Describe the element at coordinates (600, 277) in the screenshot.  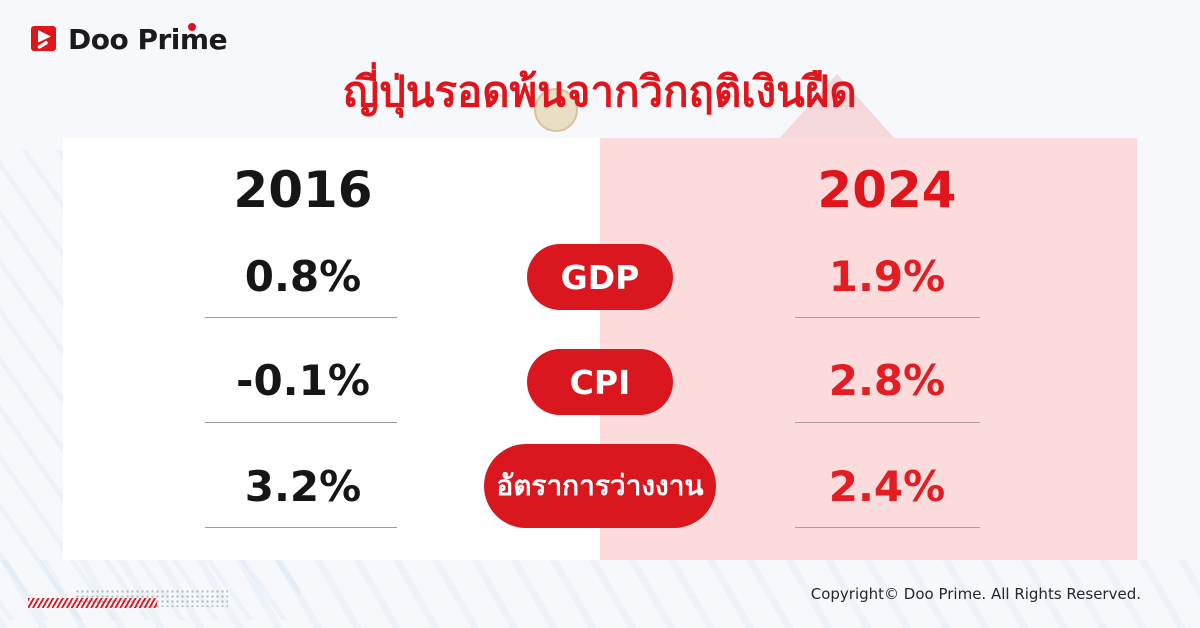
I see `gdp-badge: GDP` at that location.